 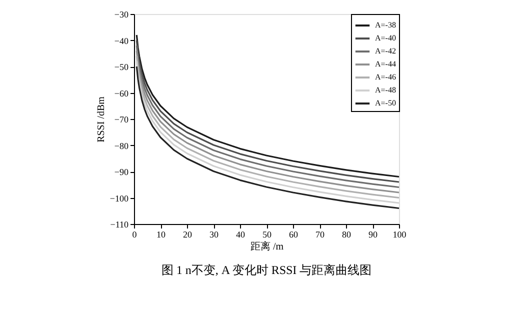 What do you see at coordinates (385, 103) in the screenshot?
I see `legend-label: A=-50` at bounding box center [385, 103].